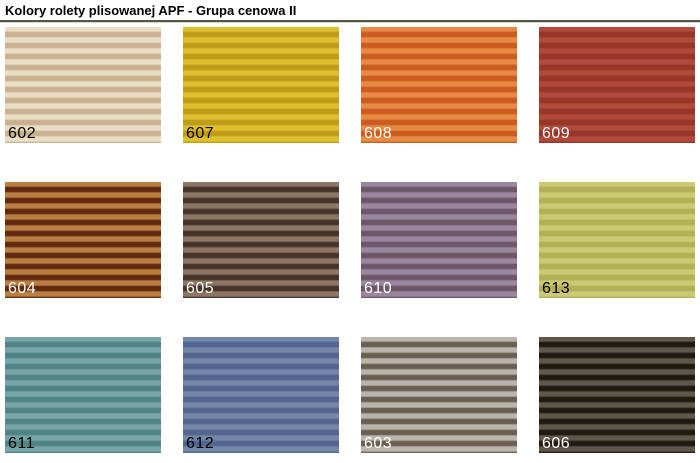  I want to click on swatch-tile-608: 608, so click(439, 85).